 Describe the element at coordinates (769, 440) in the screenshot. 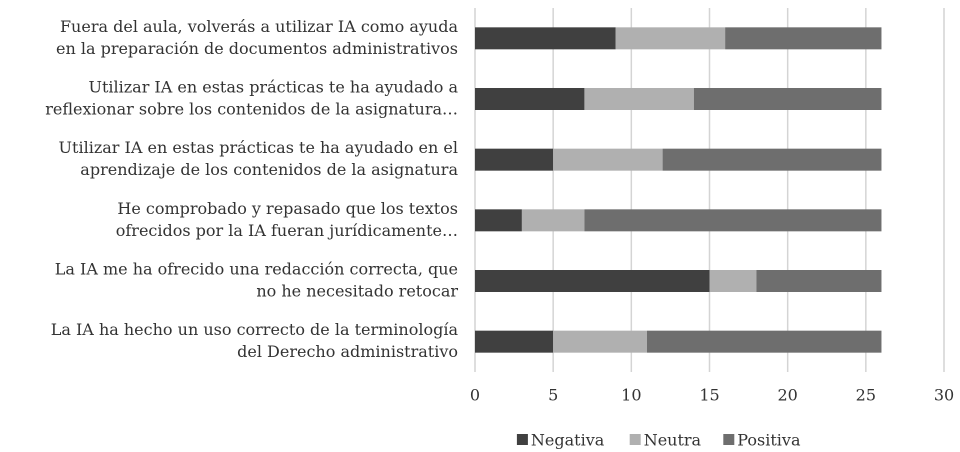

I see `legend-label: Positiva` at that location.